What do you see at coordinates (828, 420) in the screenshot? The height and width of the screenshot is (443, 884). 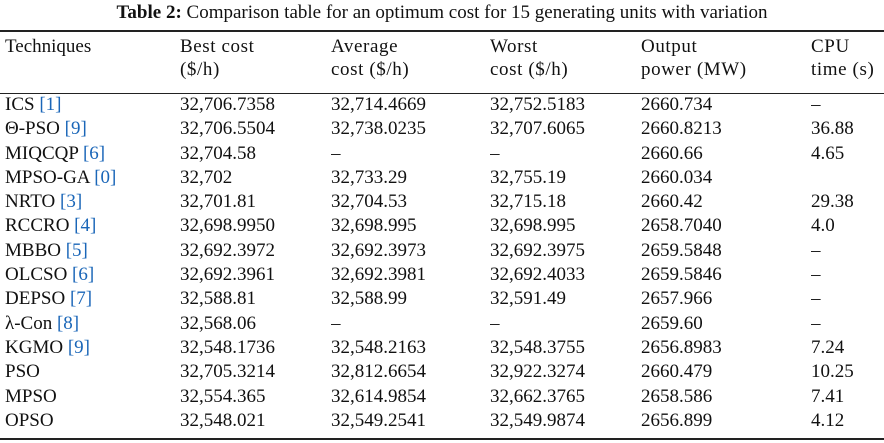 I see `cell-cpu-time: 4.12` at bounding box center [828, 420].